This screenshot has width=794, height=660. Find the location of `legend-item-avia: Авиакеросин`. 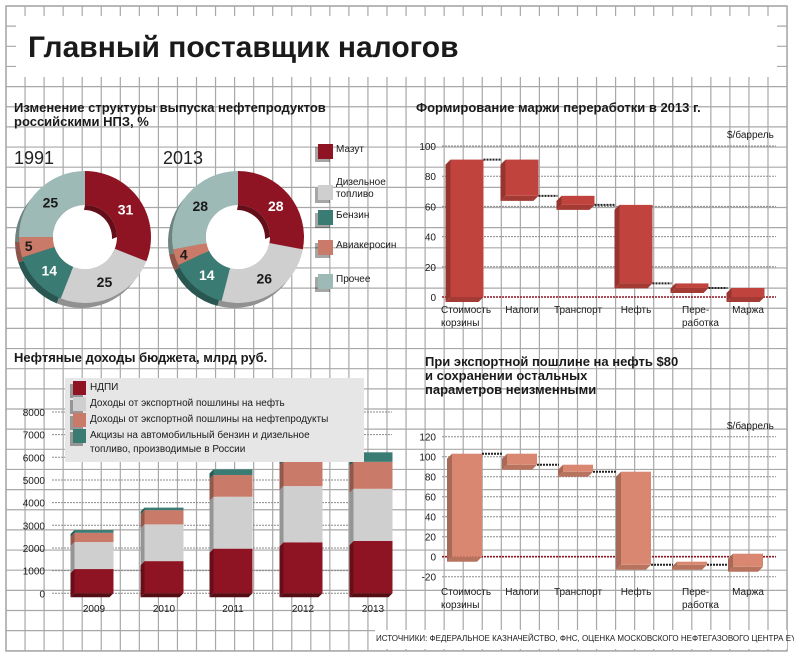

legend-item-avia: Авиакеросин is located at coordinates (357, 247).